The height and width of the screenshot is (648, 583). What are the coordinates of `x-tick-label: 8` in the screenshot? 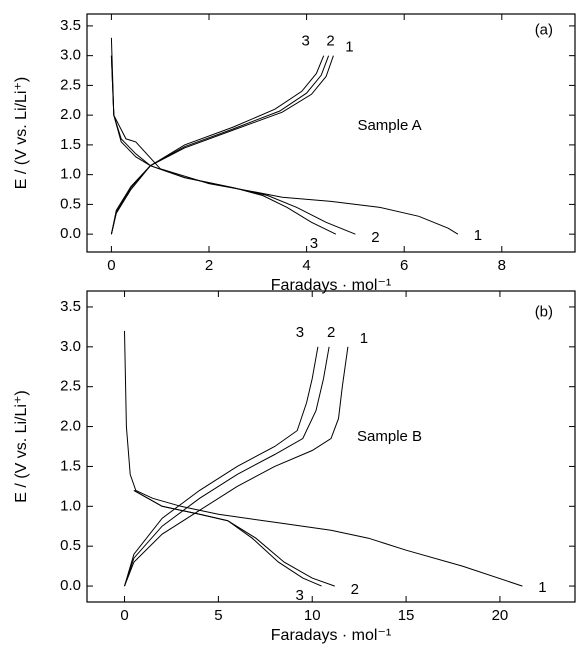 It's located at (502, 265).